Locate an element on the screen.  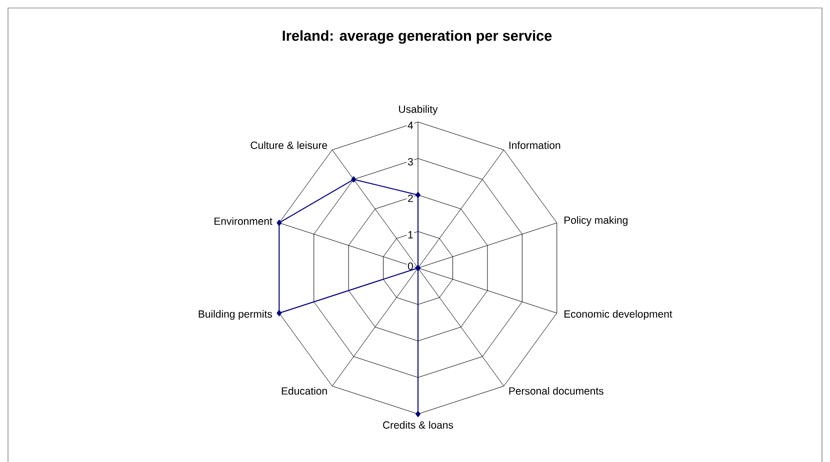
y-tick-label: 4 is located at coordinates (411, 125).